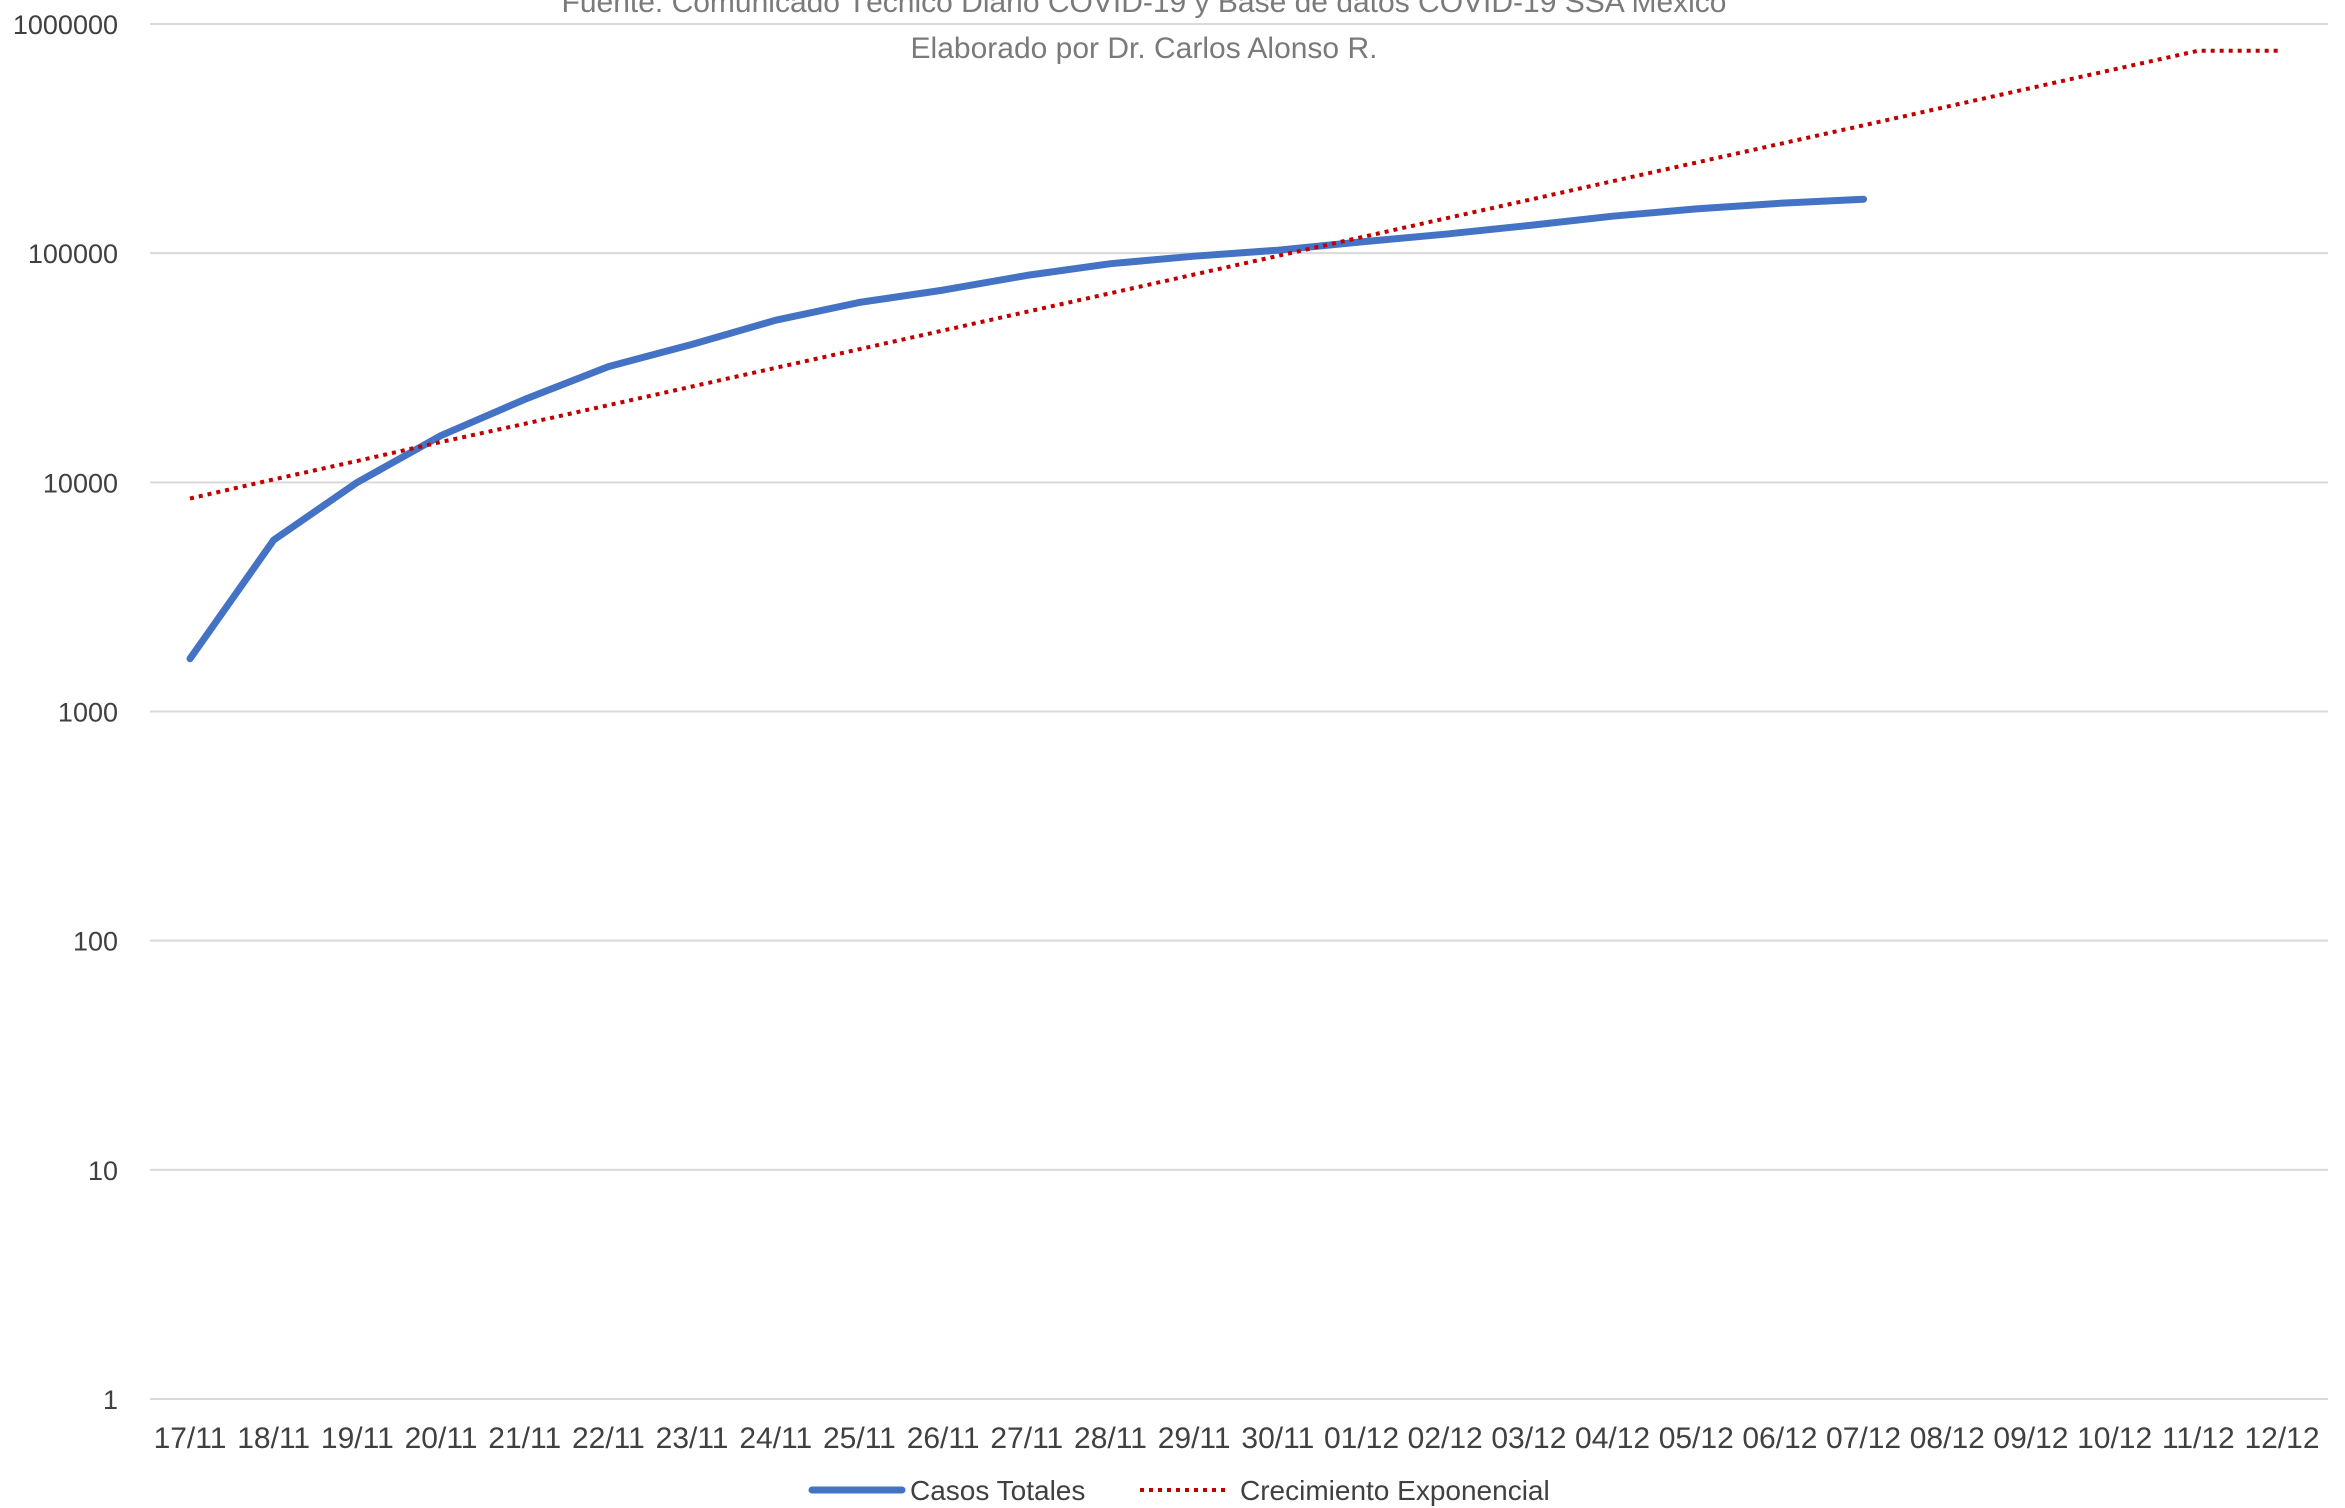 The width and height of the screenshot is (2345, 1508). Describe the element at coordinates (692, 1438) in the screenshot. I see `x-tick-label: 23/11` at that location.